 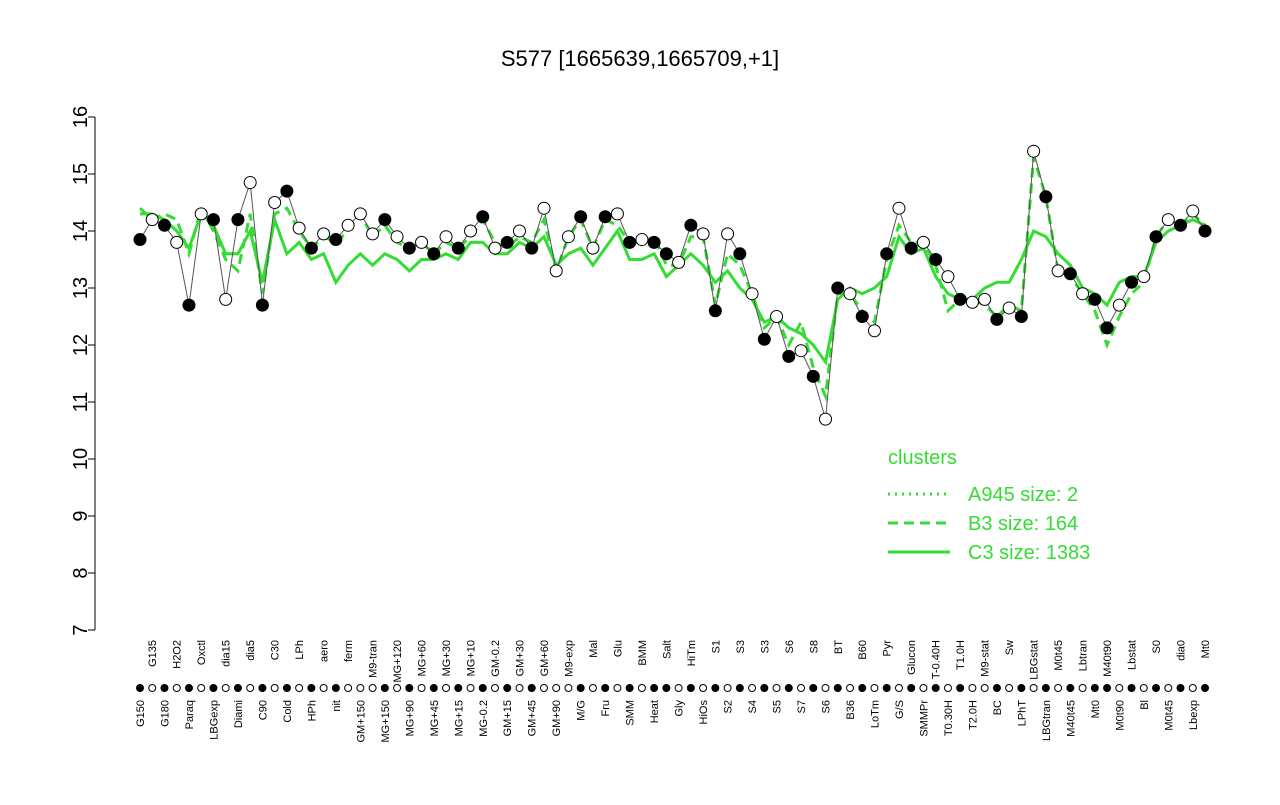 What do you see at coordinates (961, 655) in the screenshot?
I see `x-tick-label: T1.0H` at bounding box center [961, 655].